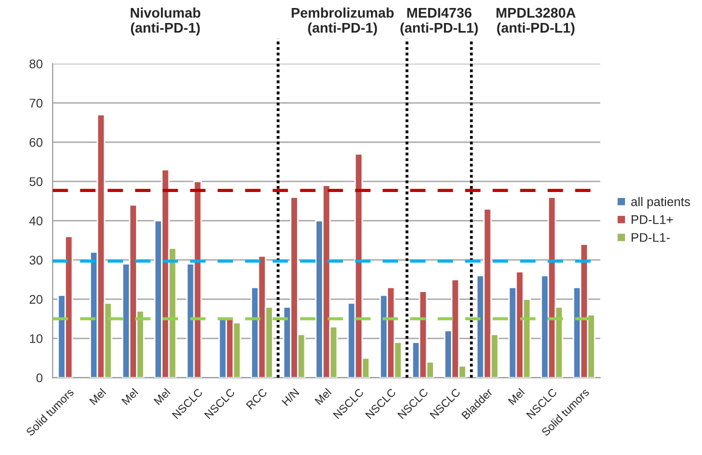 This screenshot has width=702, height=455. What do you see at coordinates (36, 260) in the screenshot?
I see `y-tick-label: 30` at bounding box center [36, 260].